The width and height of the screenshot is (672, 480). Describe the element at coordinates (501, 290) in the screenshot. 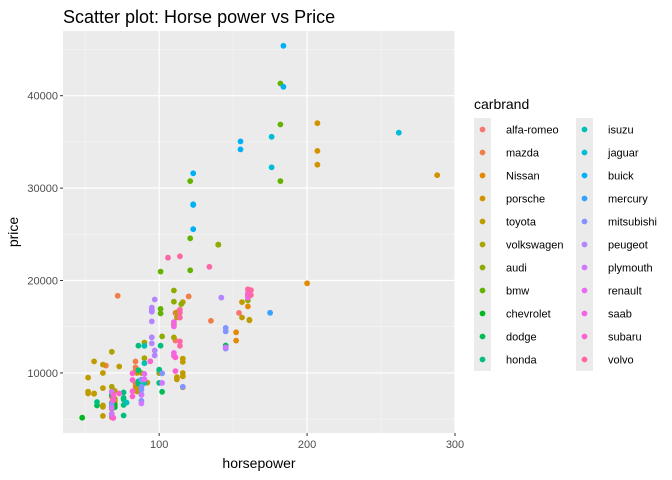

I see `legend-item-bmw: bmw` at that location.